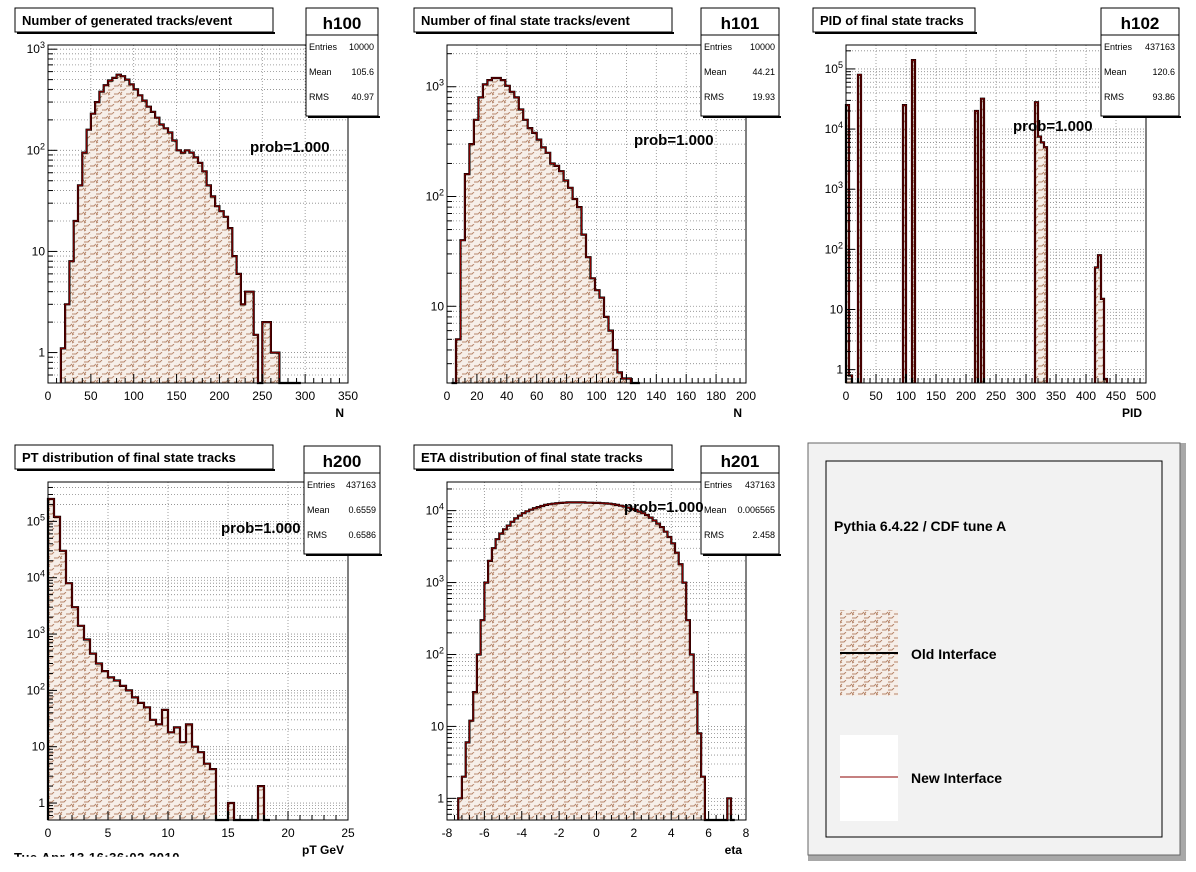  I want to click on y-tick-label: 10², so click(435, 653).